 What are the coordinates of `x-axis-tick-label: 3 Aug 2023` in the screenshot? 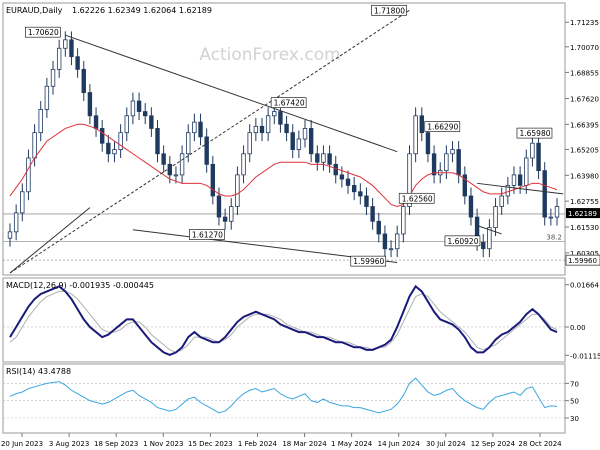 It's located at (69, 444).